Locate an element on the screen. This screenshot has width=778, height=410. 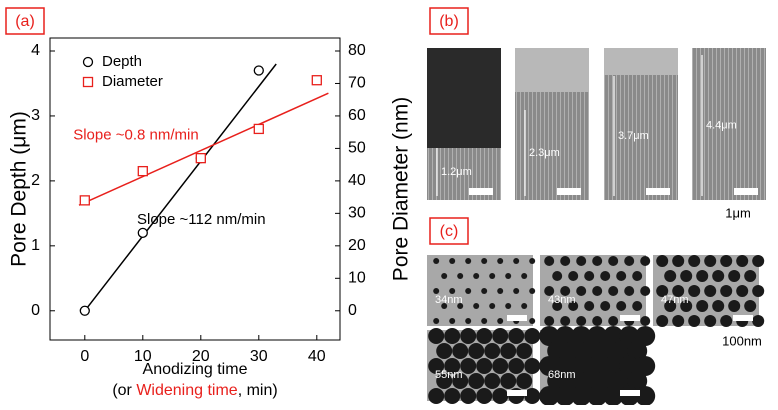
y2-tick-label: 0 is located at coordinates (352, 310).